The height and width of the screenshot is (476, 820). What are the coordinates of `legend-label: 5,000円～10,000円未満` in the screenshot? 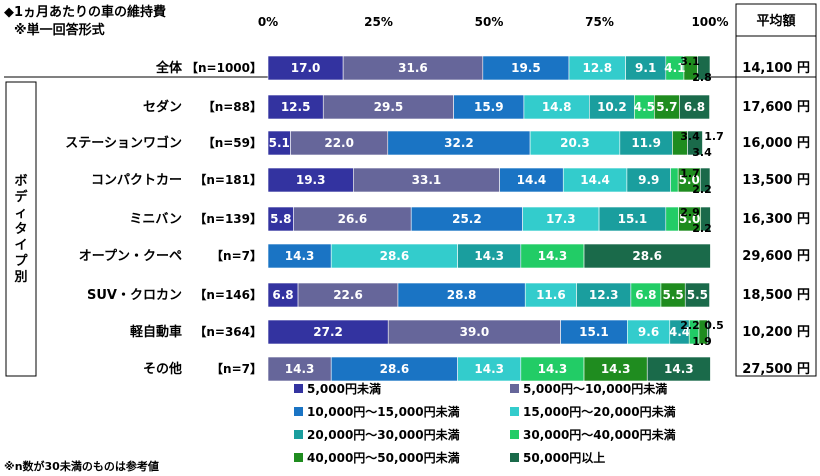 It's located at (595, 389).